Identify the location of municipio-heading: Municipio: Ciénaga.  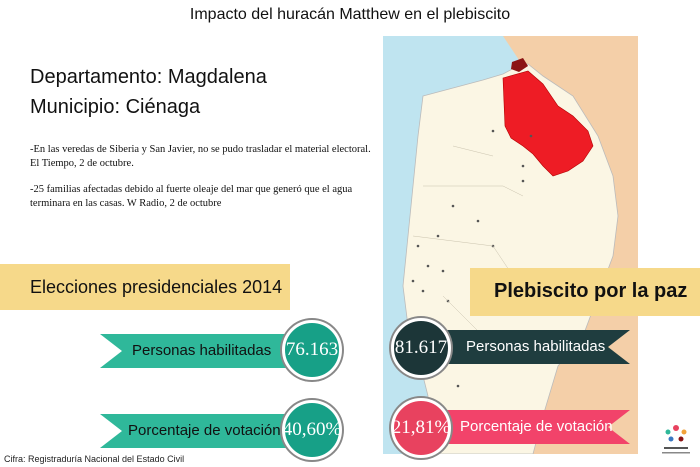
(115, 107).